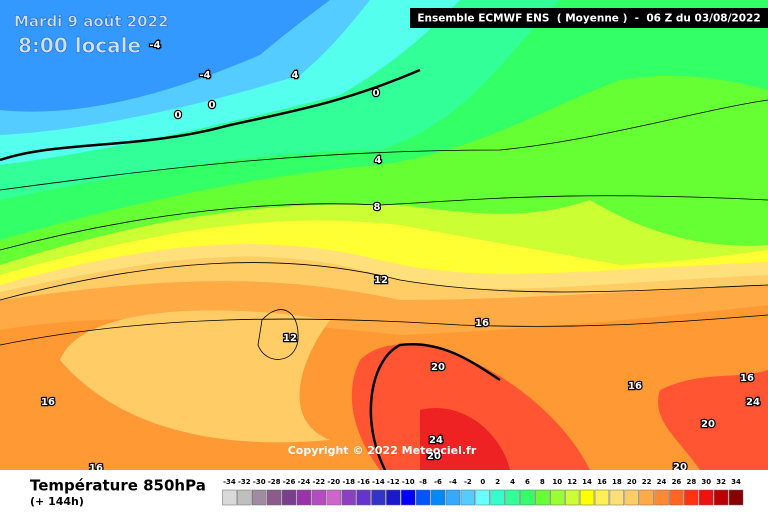 Image resolution: width=768 pixels, height=512 pixels. Describe the element at coordinates (721, 482) in the screenshot. I see `scale-label: 32` at that location.